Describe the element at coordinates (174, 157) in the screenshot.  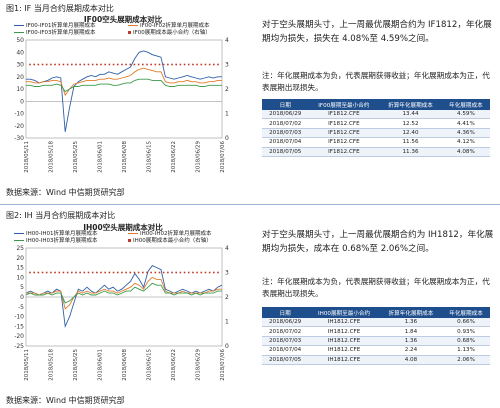
I see `x-tick-label: 2018/06/22` at that location.